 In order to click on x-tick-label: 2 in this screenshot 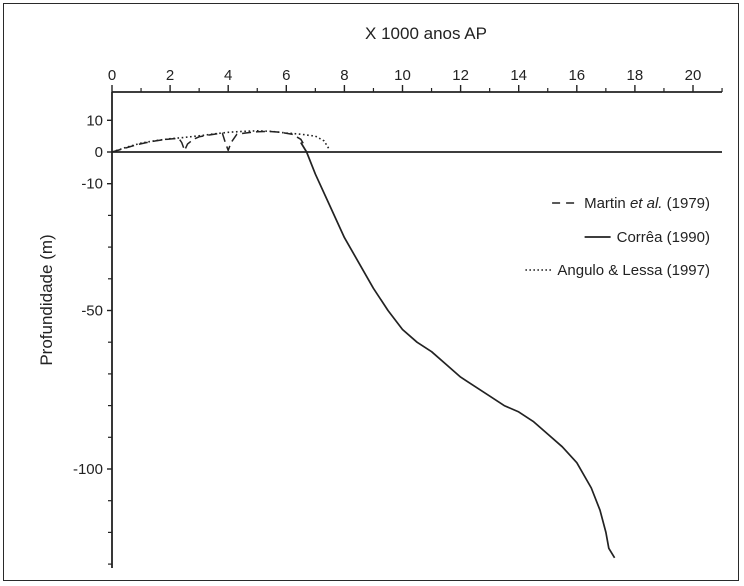, I will do `click(170, 75)`.